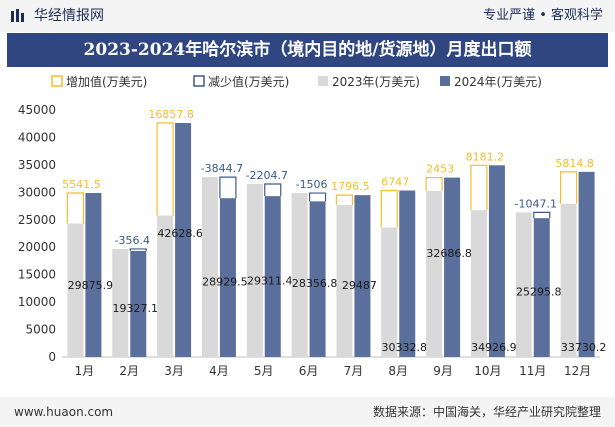  What do you see at coordinates (37, 302) in the screenshot?
I see `y-tick-label: 10000` at bounding box center [37, 302].